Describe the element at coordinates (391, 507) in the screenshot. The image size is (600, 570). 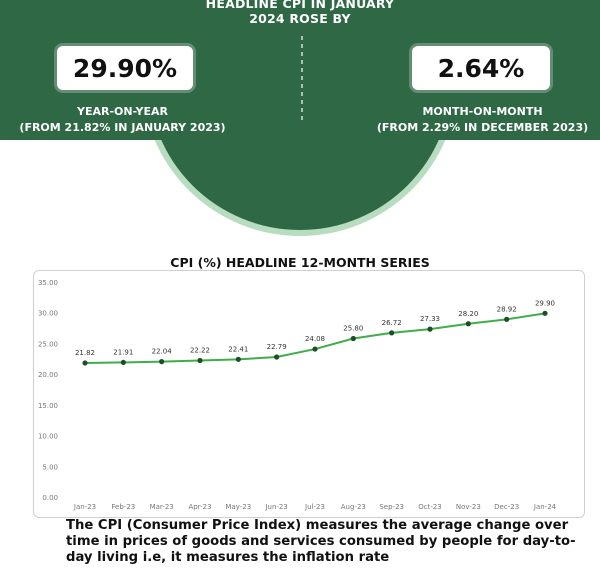
I see `x-tick-label: Sep-23` at that location.